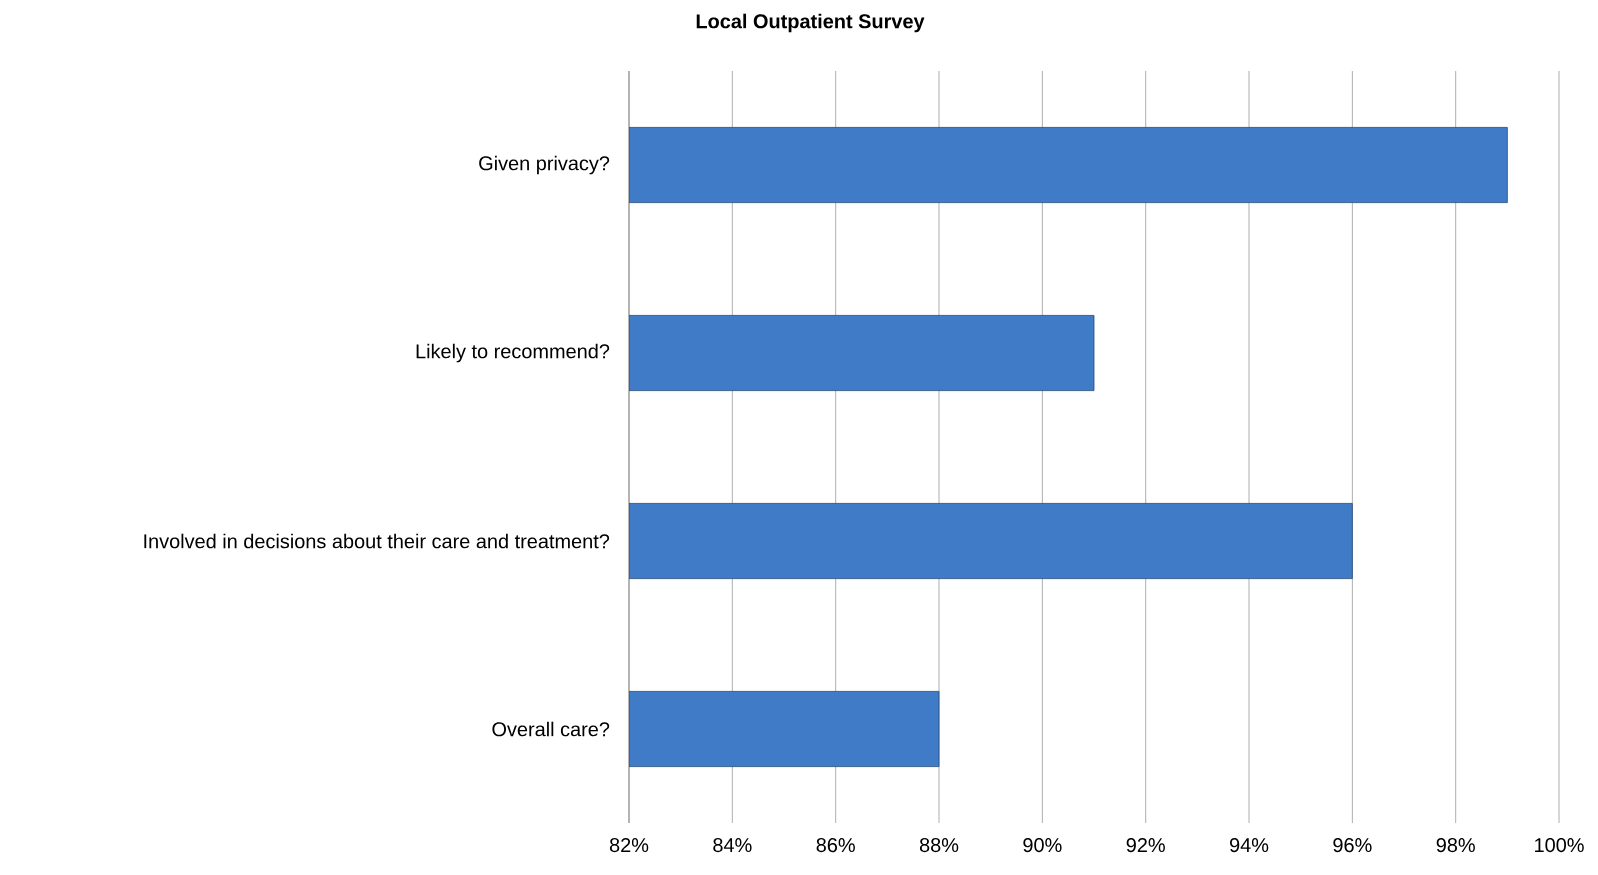  Describe the element at coordinates (377, 541) in the screenshot. I see `y-tick-label: Involved in decisions about their care and treatment?` at that location.